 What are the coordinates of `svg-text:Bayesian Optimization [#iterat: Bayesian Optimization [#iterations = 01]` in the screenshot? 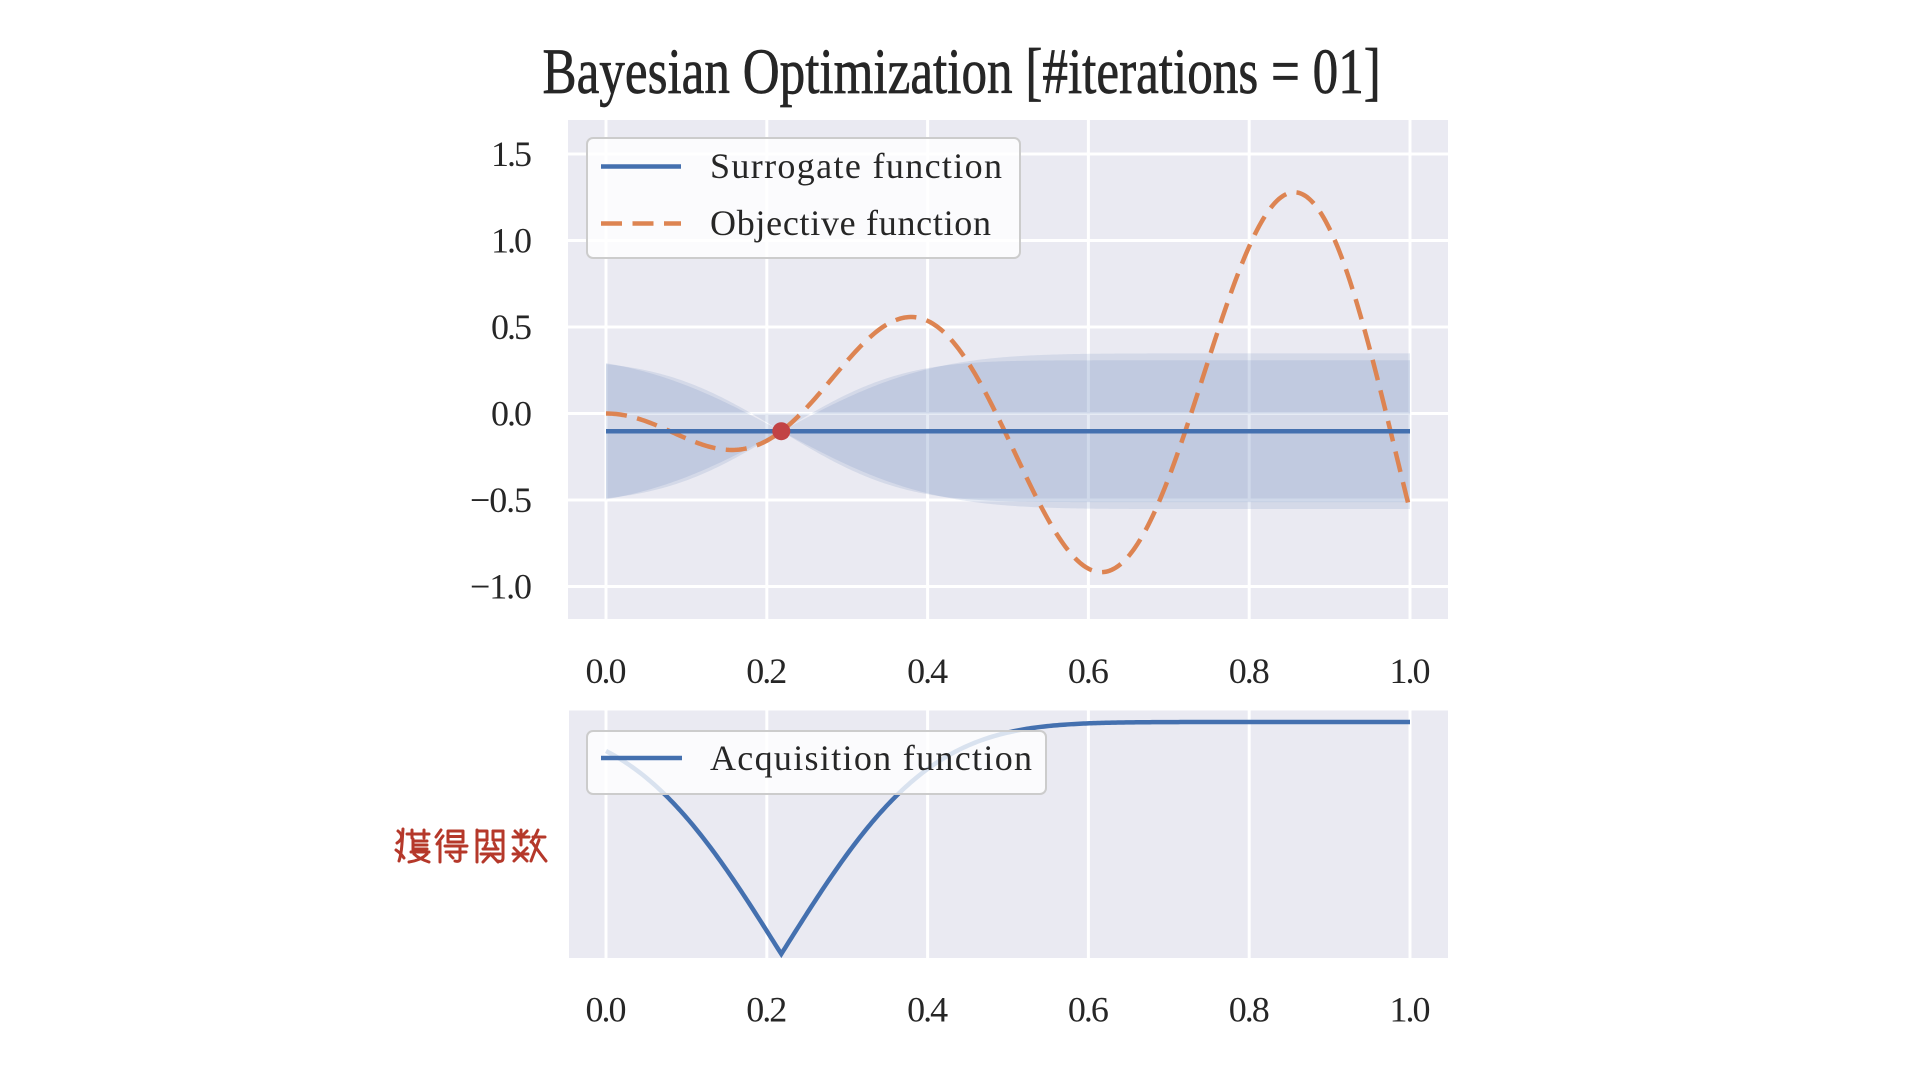 It's located at (962, 71).